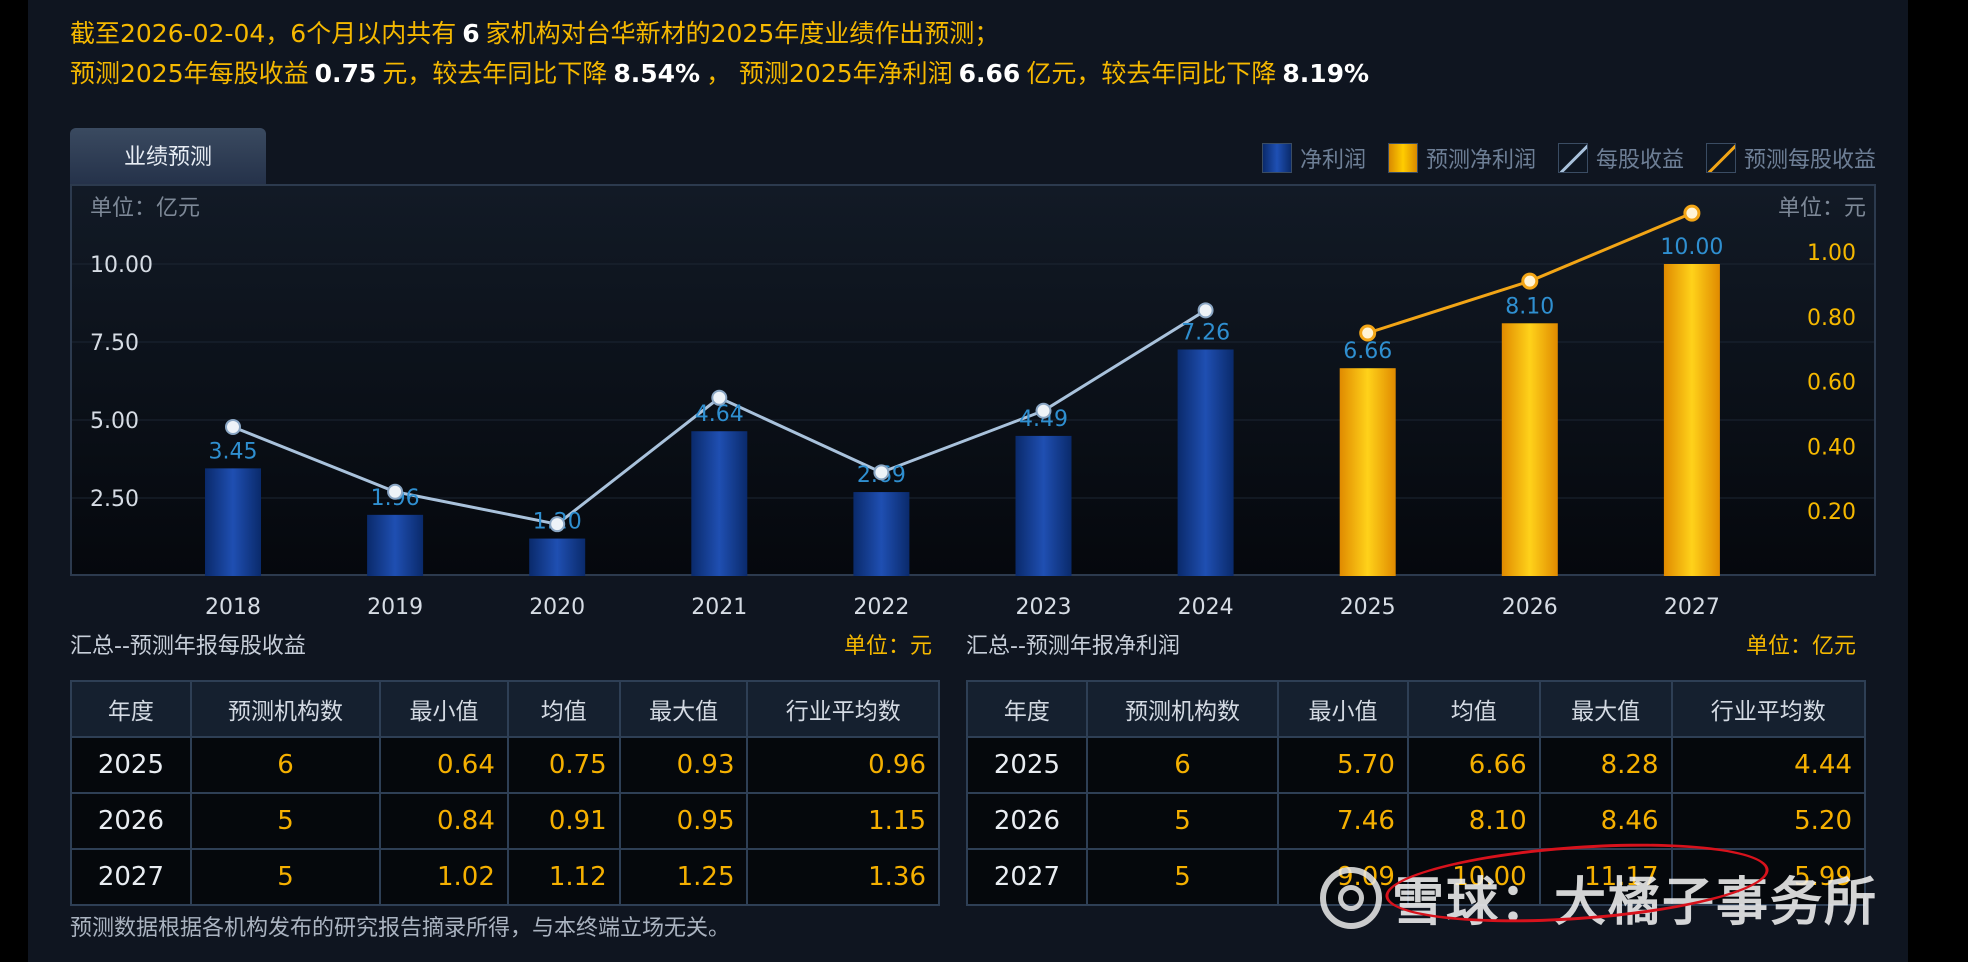 This screenshot has height=962, width=1968. Describe the element at coordinates (1343, 821) in the screenshot. I see `min-cell: 7.46` at that location.